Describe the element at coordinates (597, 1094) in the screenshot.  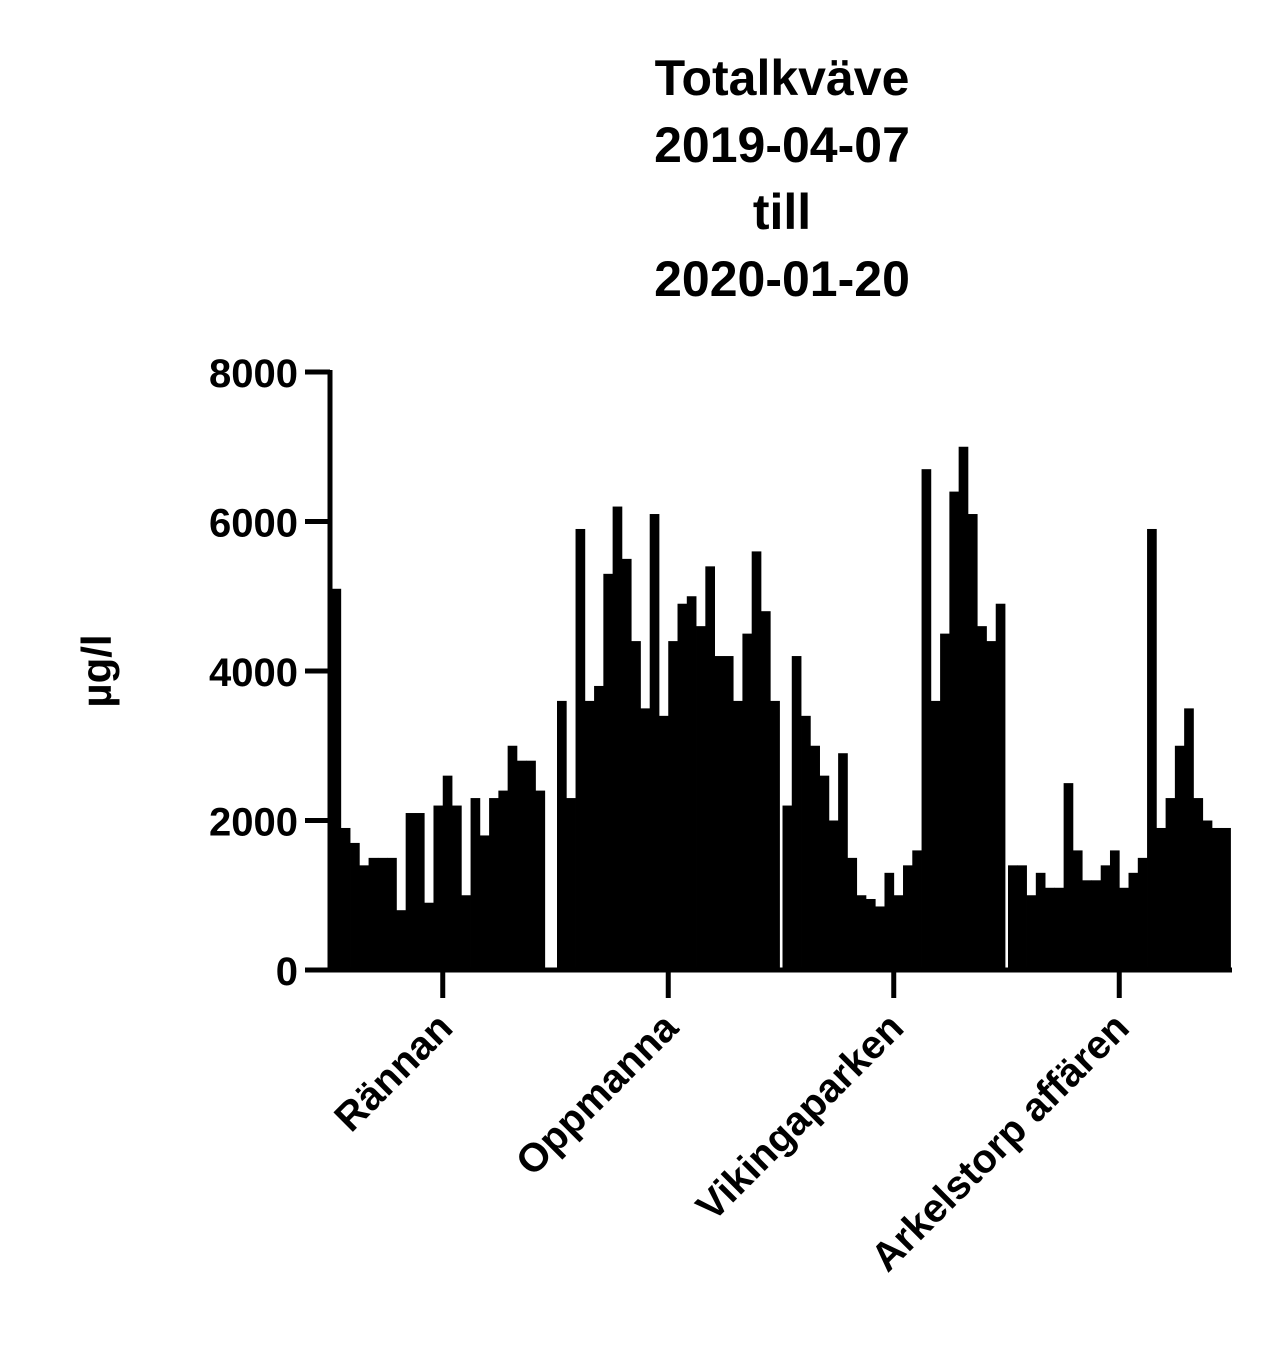
I see `x-tick-label: Oppmanna` at that location.